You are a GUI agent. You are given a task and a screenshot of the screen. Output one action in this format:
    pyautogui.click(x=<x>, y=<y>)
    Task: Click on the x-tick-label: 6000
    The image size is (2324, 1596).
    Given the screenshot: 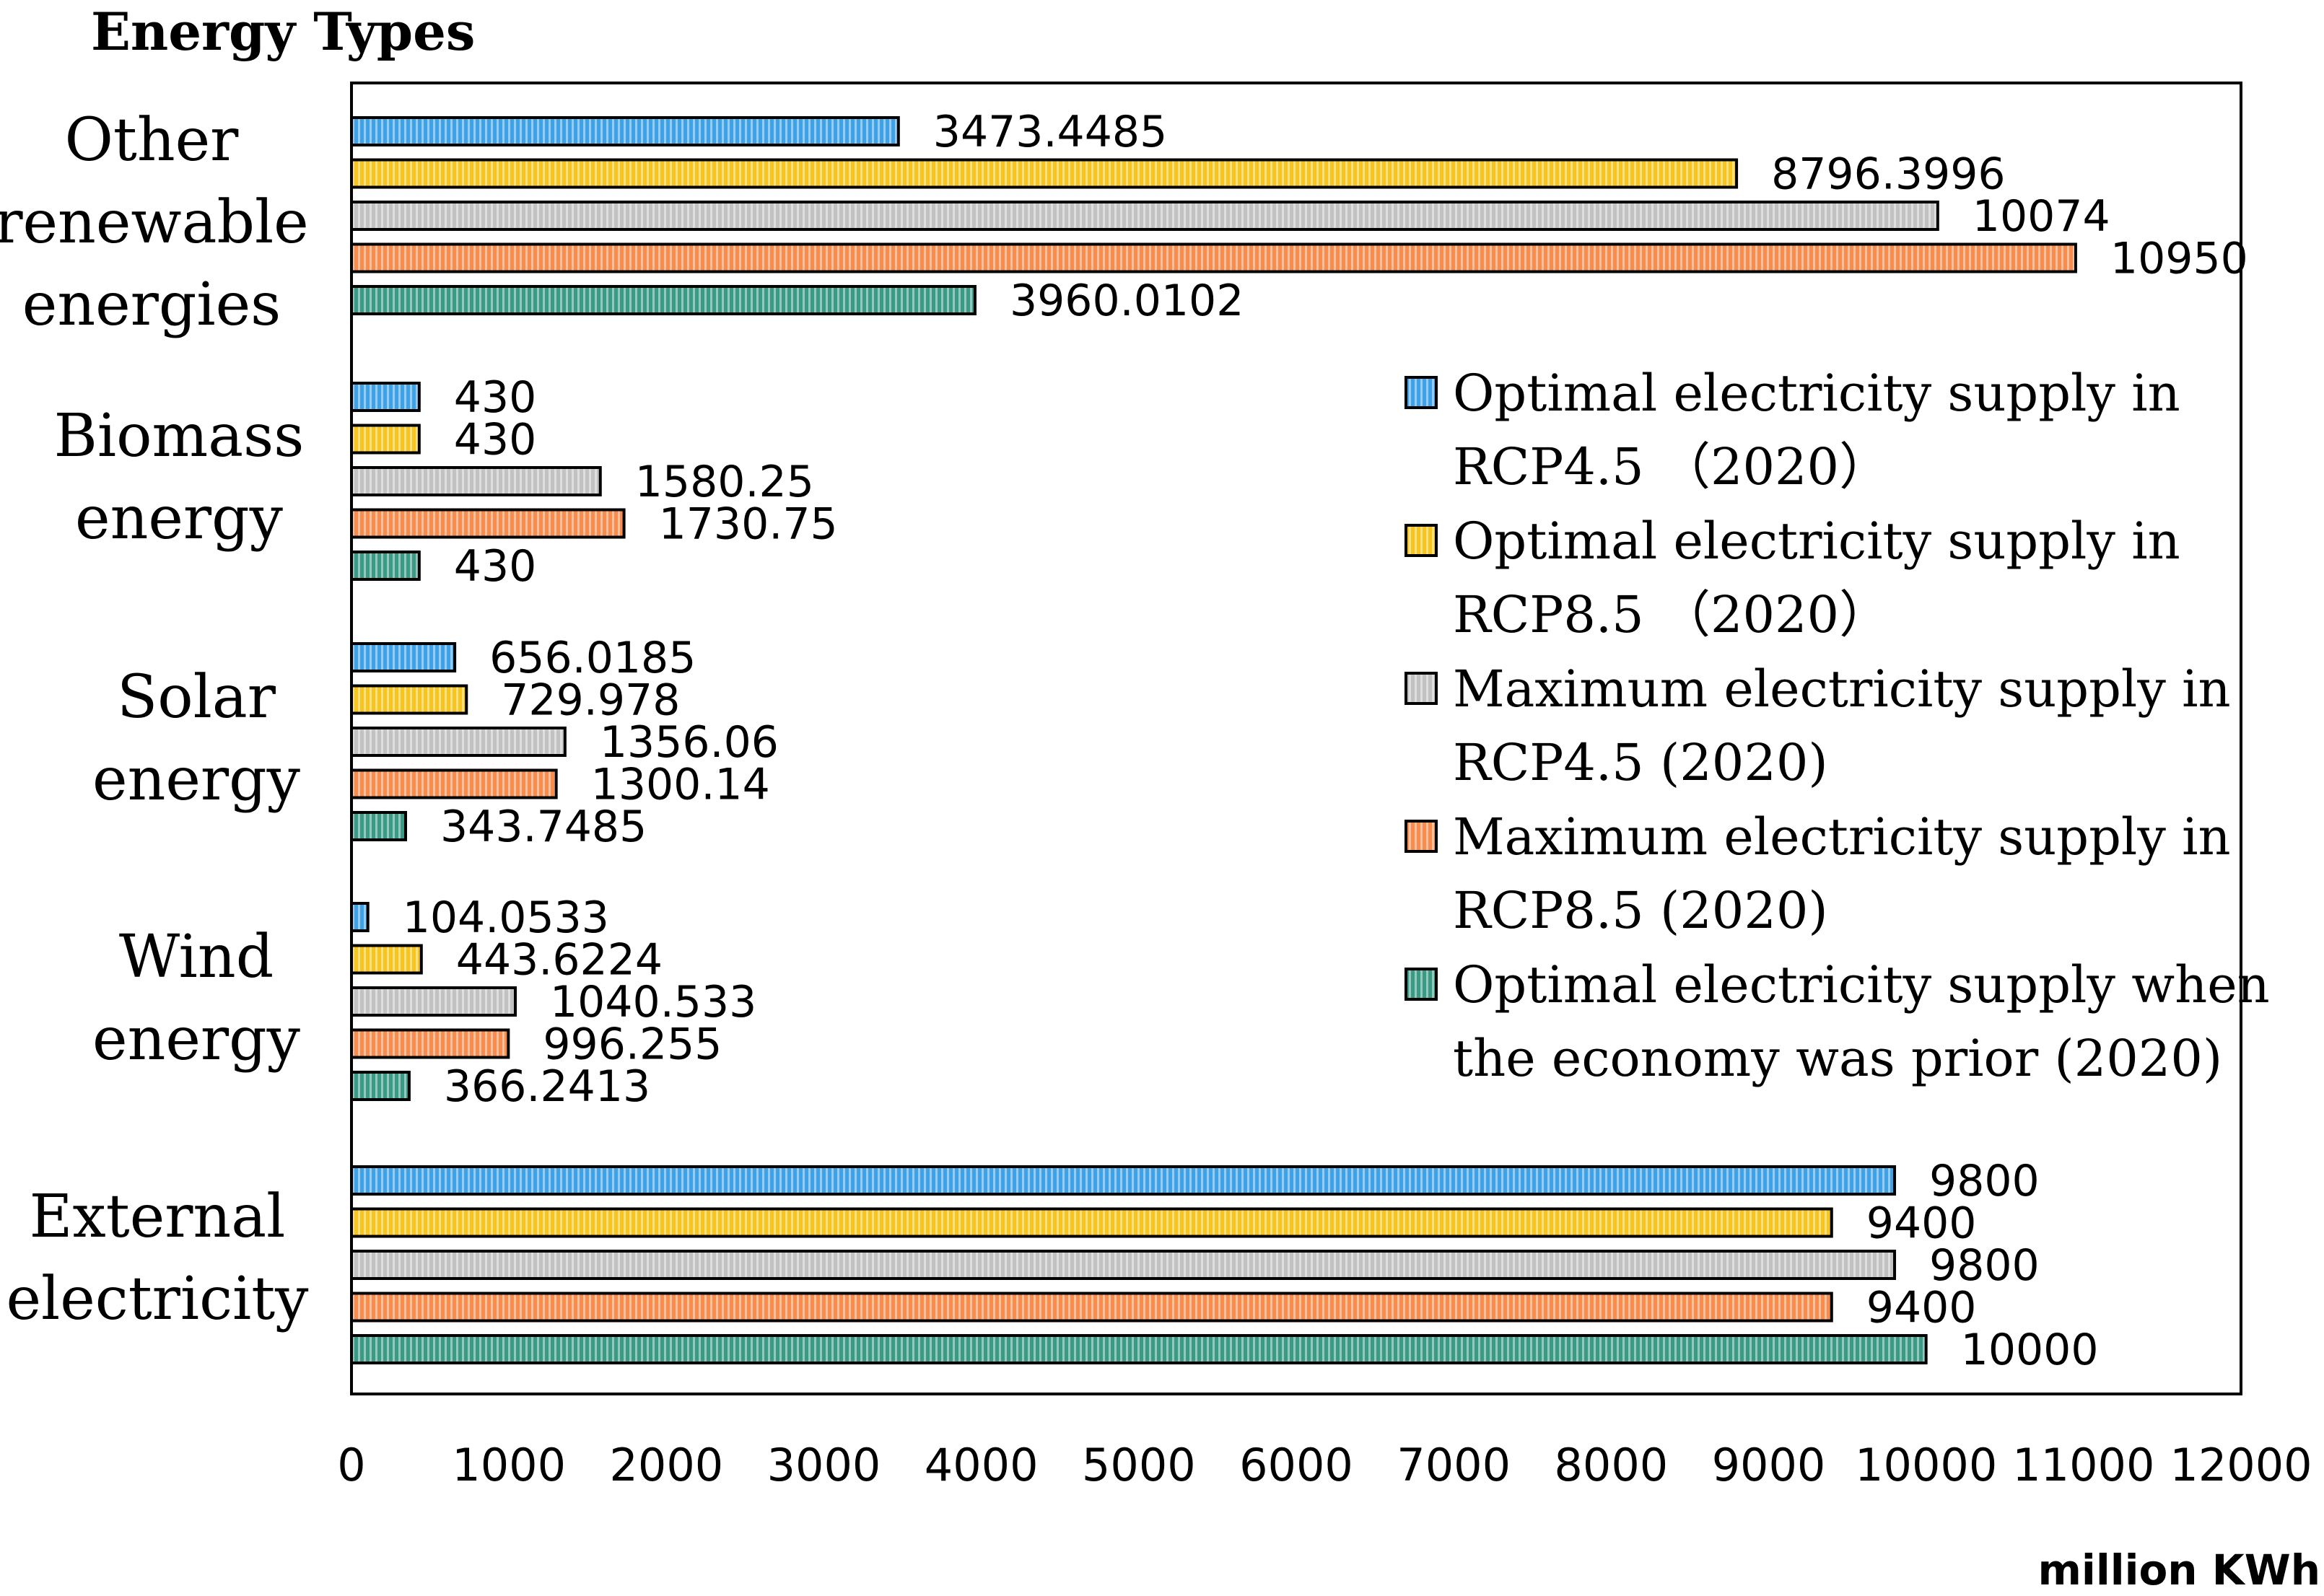 What is the action you would take?
    pyautogui.click(x=1296, y=1465)
    